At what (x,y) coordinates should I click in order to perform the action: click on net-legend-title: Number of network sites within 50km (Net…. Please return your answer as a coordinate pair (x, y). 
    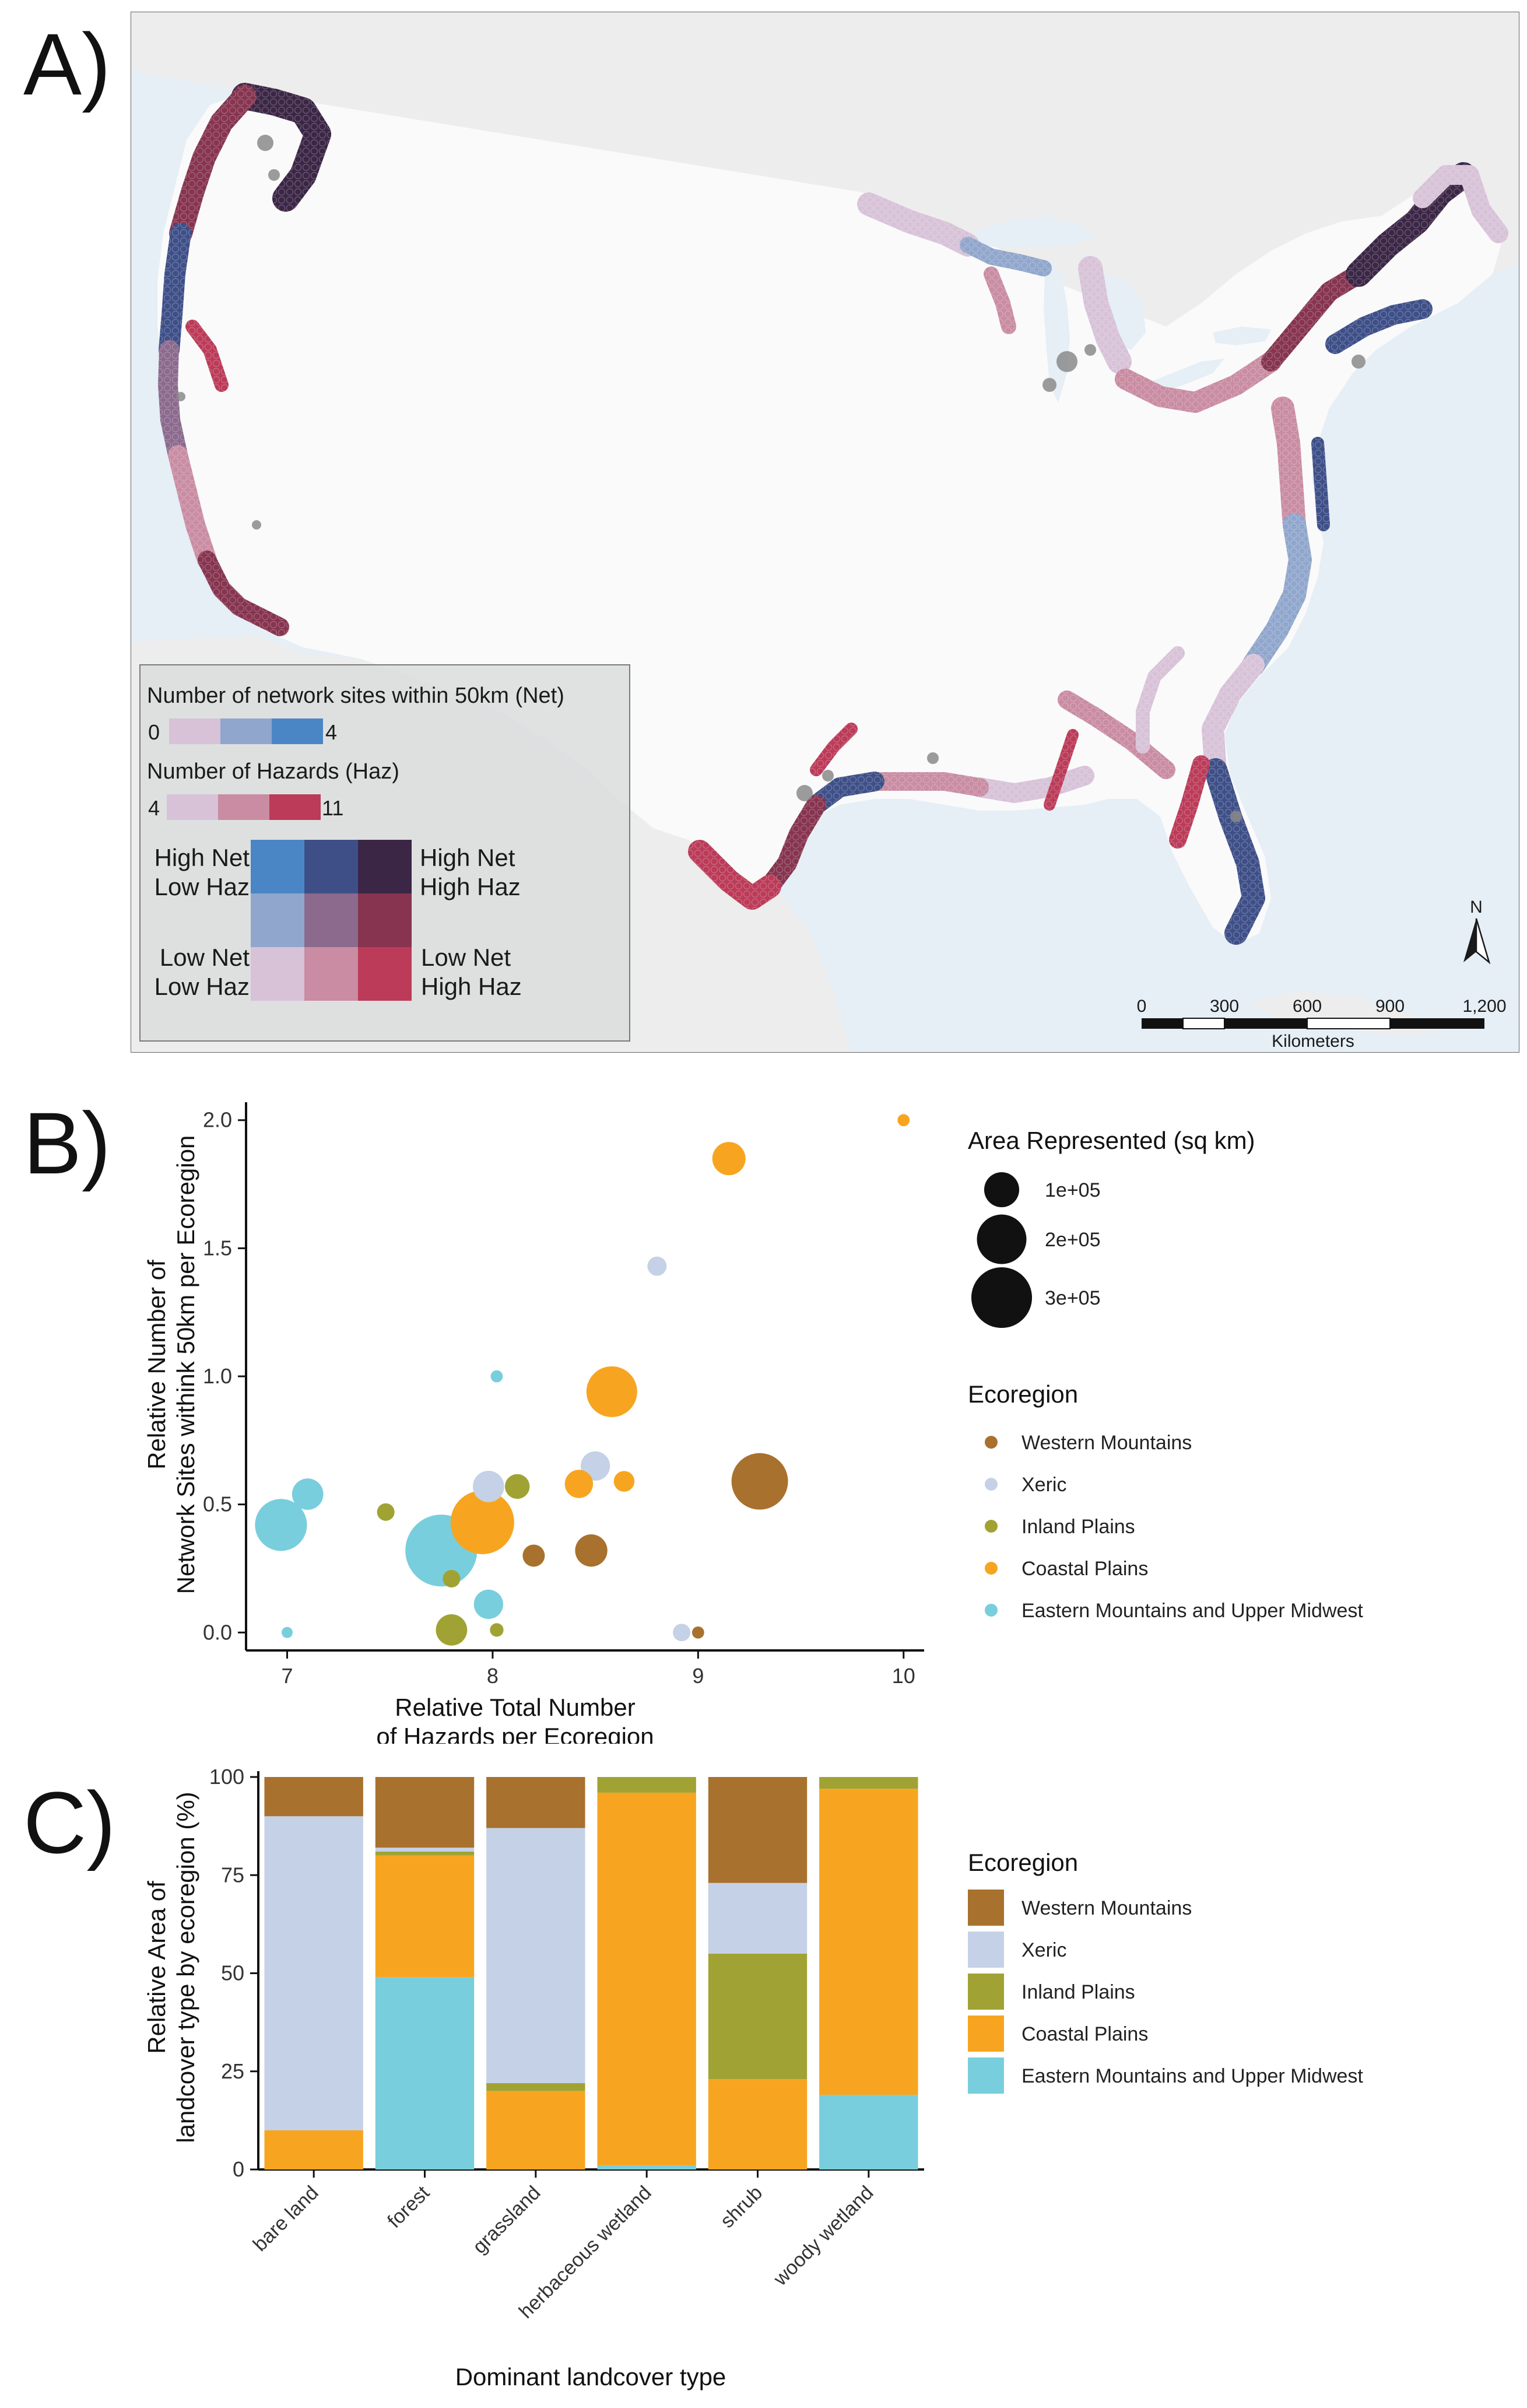
    Looking at the image, I should click on (356, 696).